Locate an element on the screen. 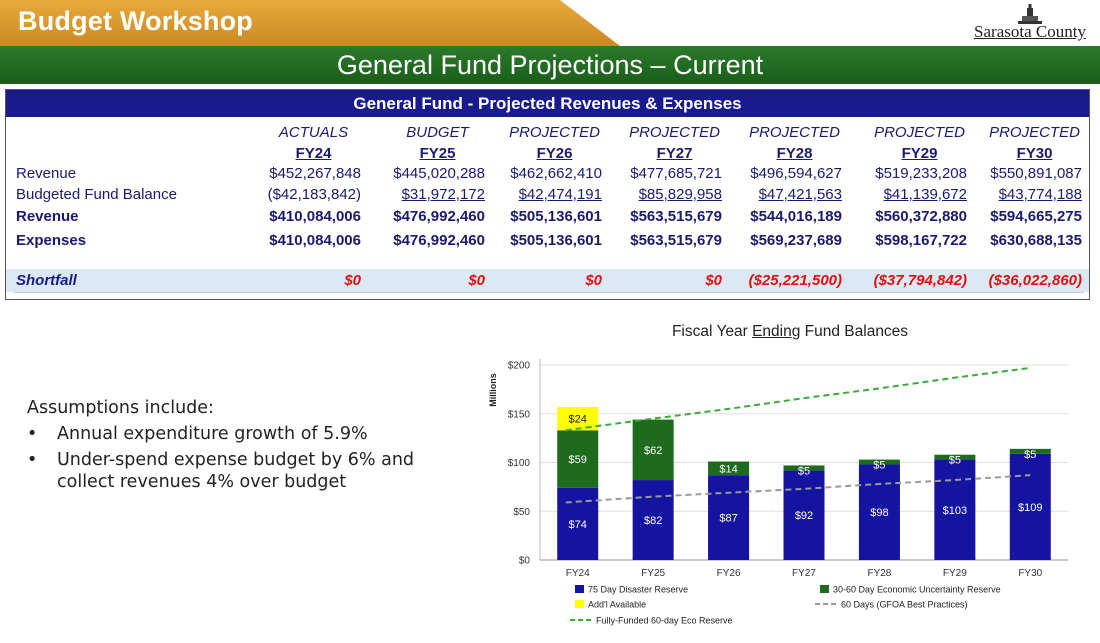 The width and height of the screenshot is (1100, 643). legend-label: 60 Days (GFOA Best Practices) is located at coordinates (904, 605).